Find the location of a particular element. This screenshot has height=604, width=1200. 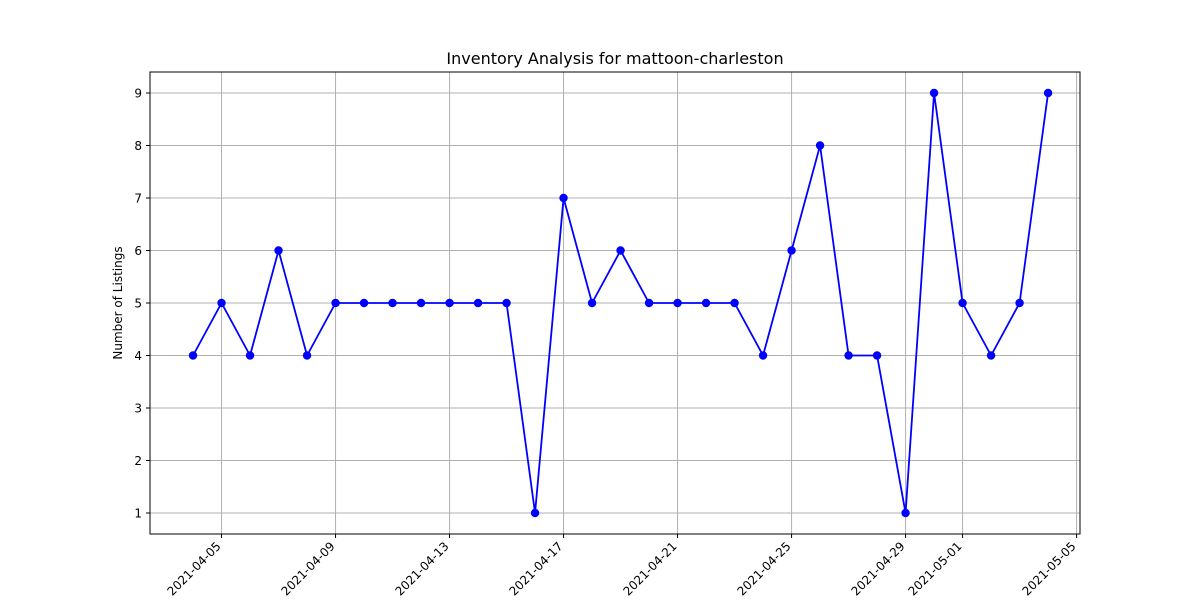

x-tick-label: 2021-04-05 is located at coordinates (193, 568).